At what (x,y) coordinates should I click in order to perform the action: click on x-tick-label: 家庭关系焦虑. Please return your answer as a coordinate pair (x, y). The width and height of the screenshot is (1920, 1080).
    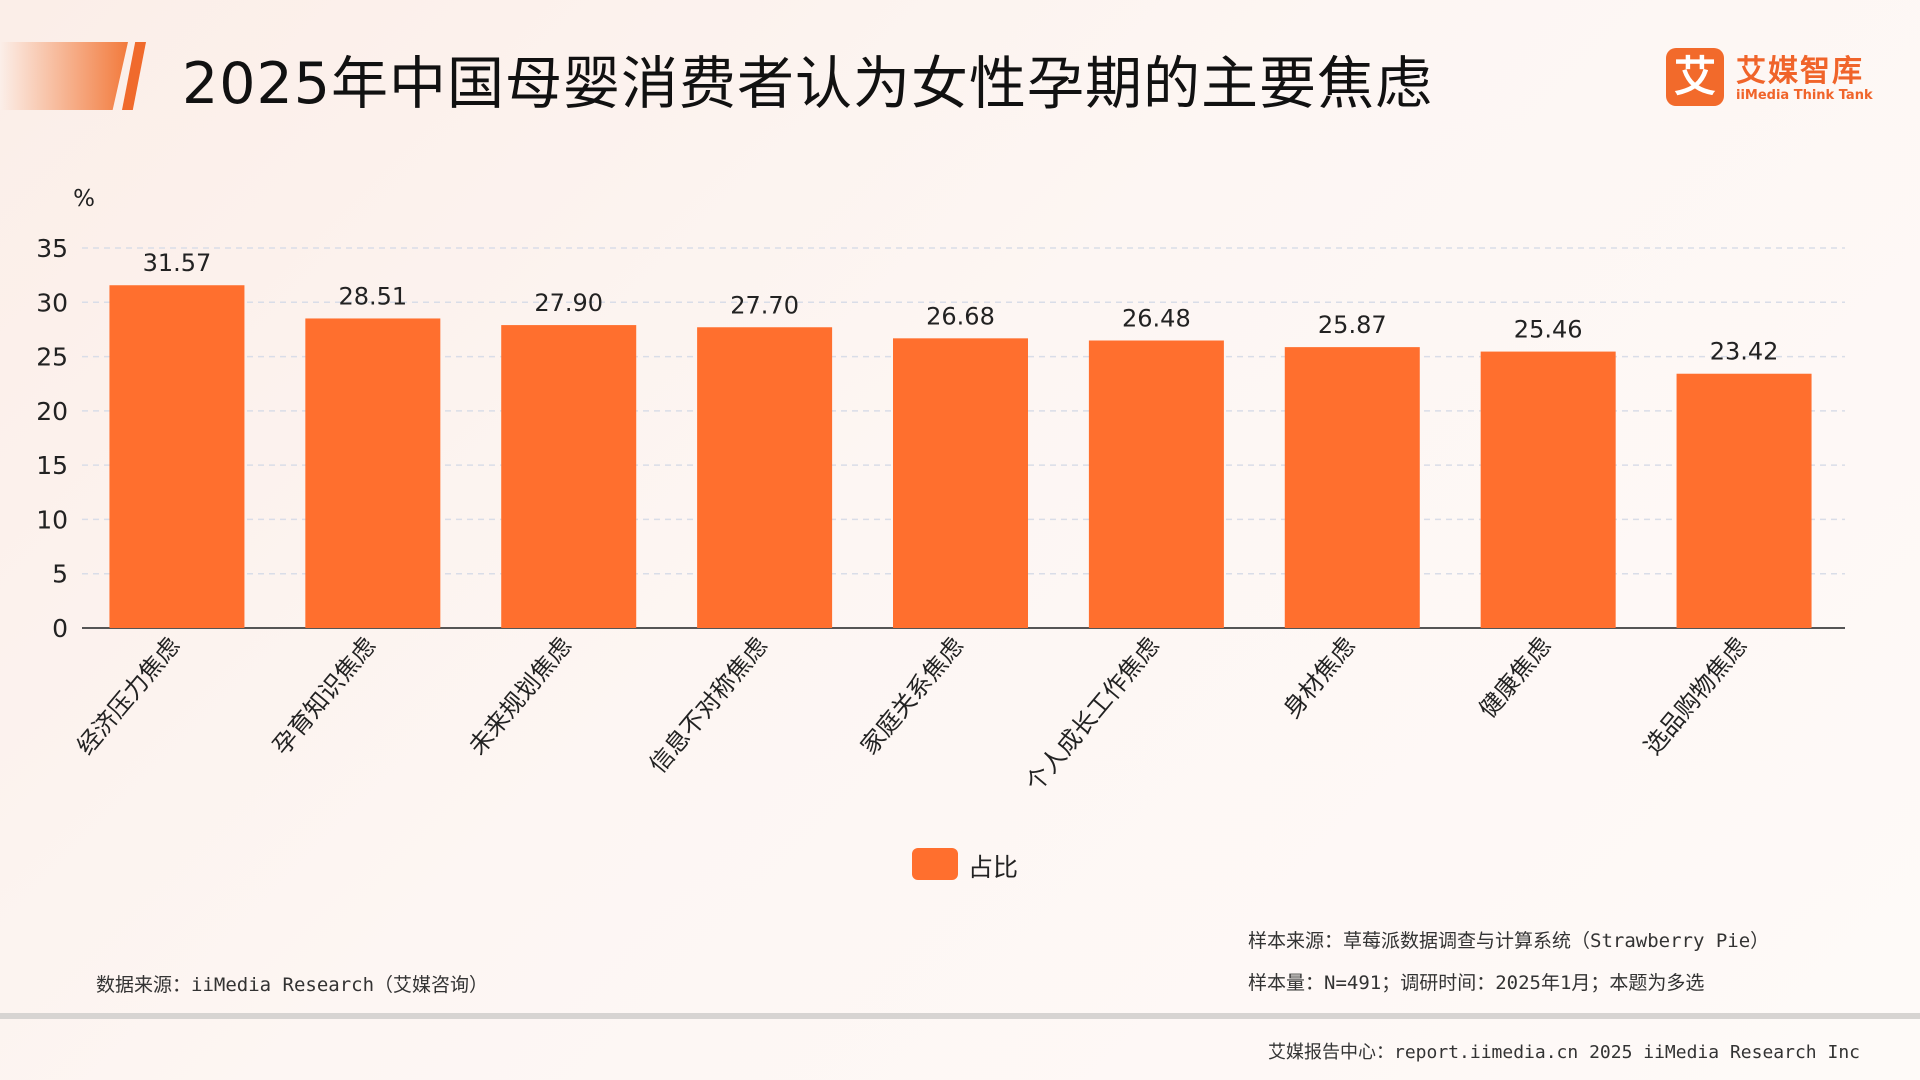
    Looking at the image, I should click on (912, 696).